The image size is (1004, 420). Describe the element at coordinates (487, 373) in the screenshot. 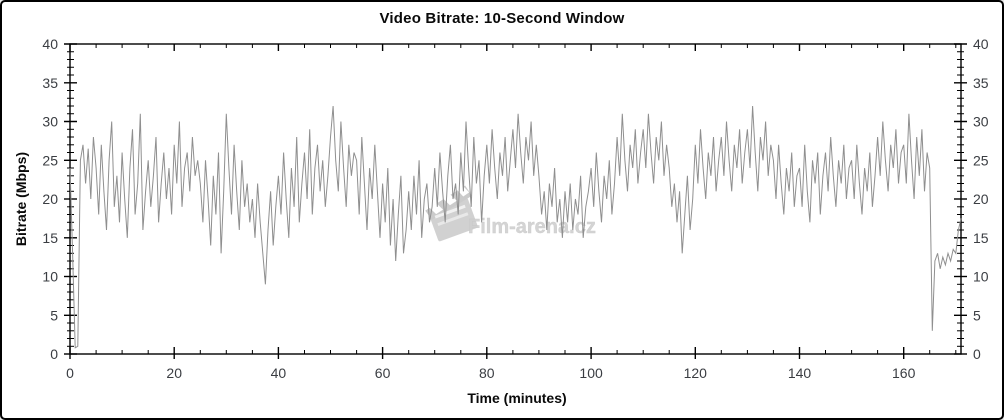

I see `svg-text: 80` at that location.